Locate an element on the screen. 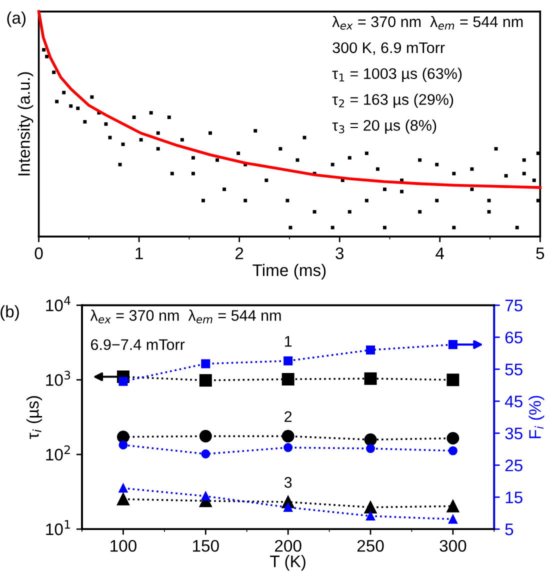  x-tick-label: 250 is located at coordinates (370, 546).